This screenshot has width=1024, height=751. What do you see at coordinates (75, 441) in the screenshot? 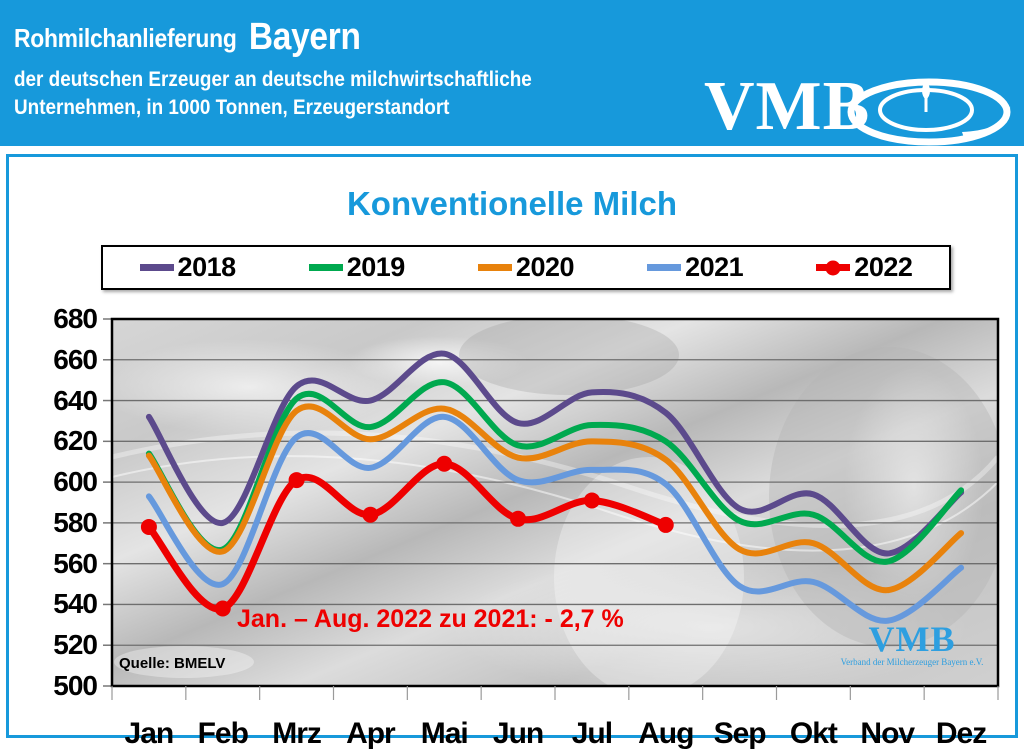
I see `y-axis-tick-label: 620` at bounding box center [75, 441].